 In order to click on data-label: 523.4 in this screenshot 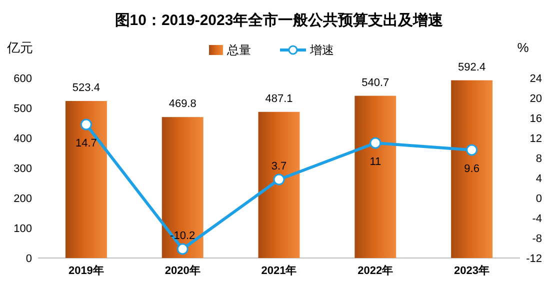, I will do `click(86, 88)`.